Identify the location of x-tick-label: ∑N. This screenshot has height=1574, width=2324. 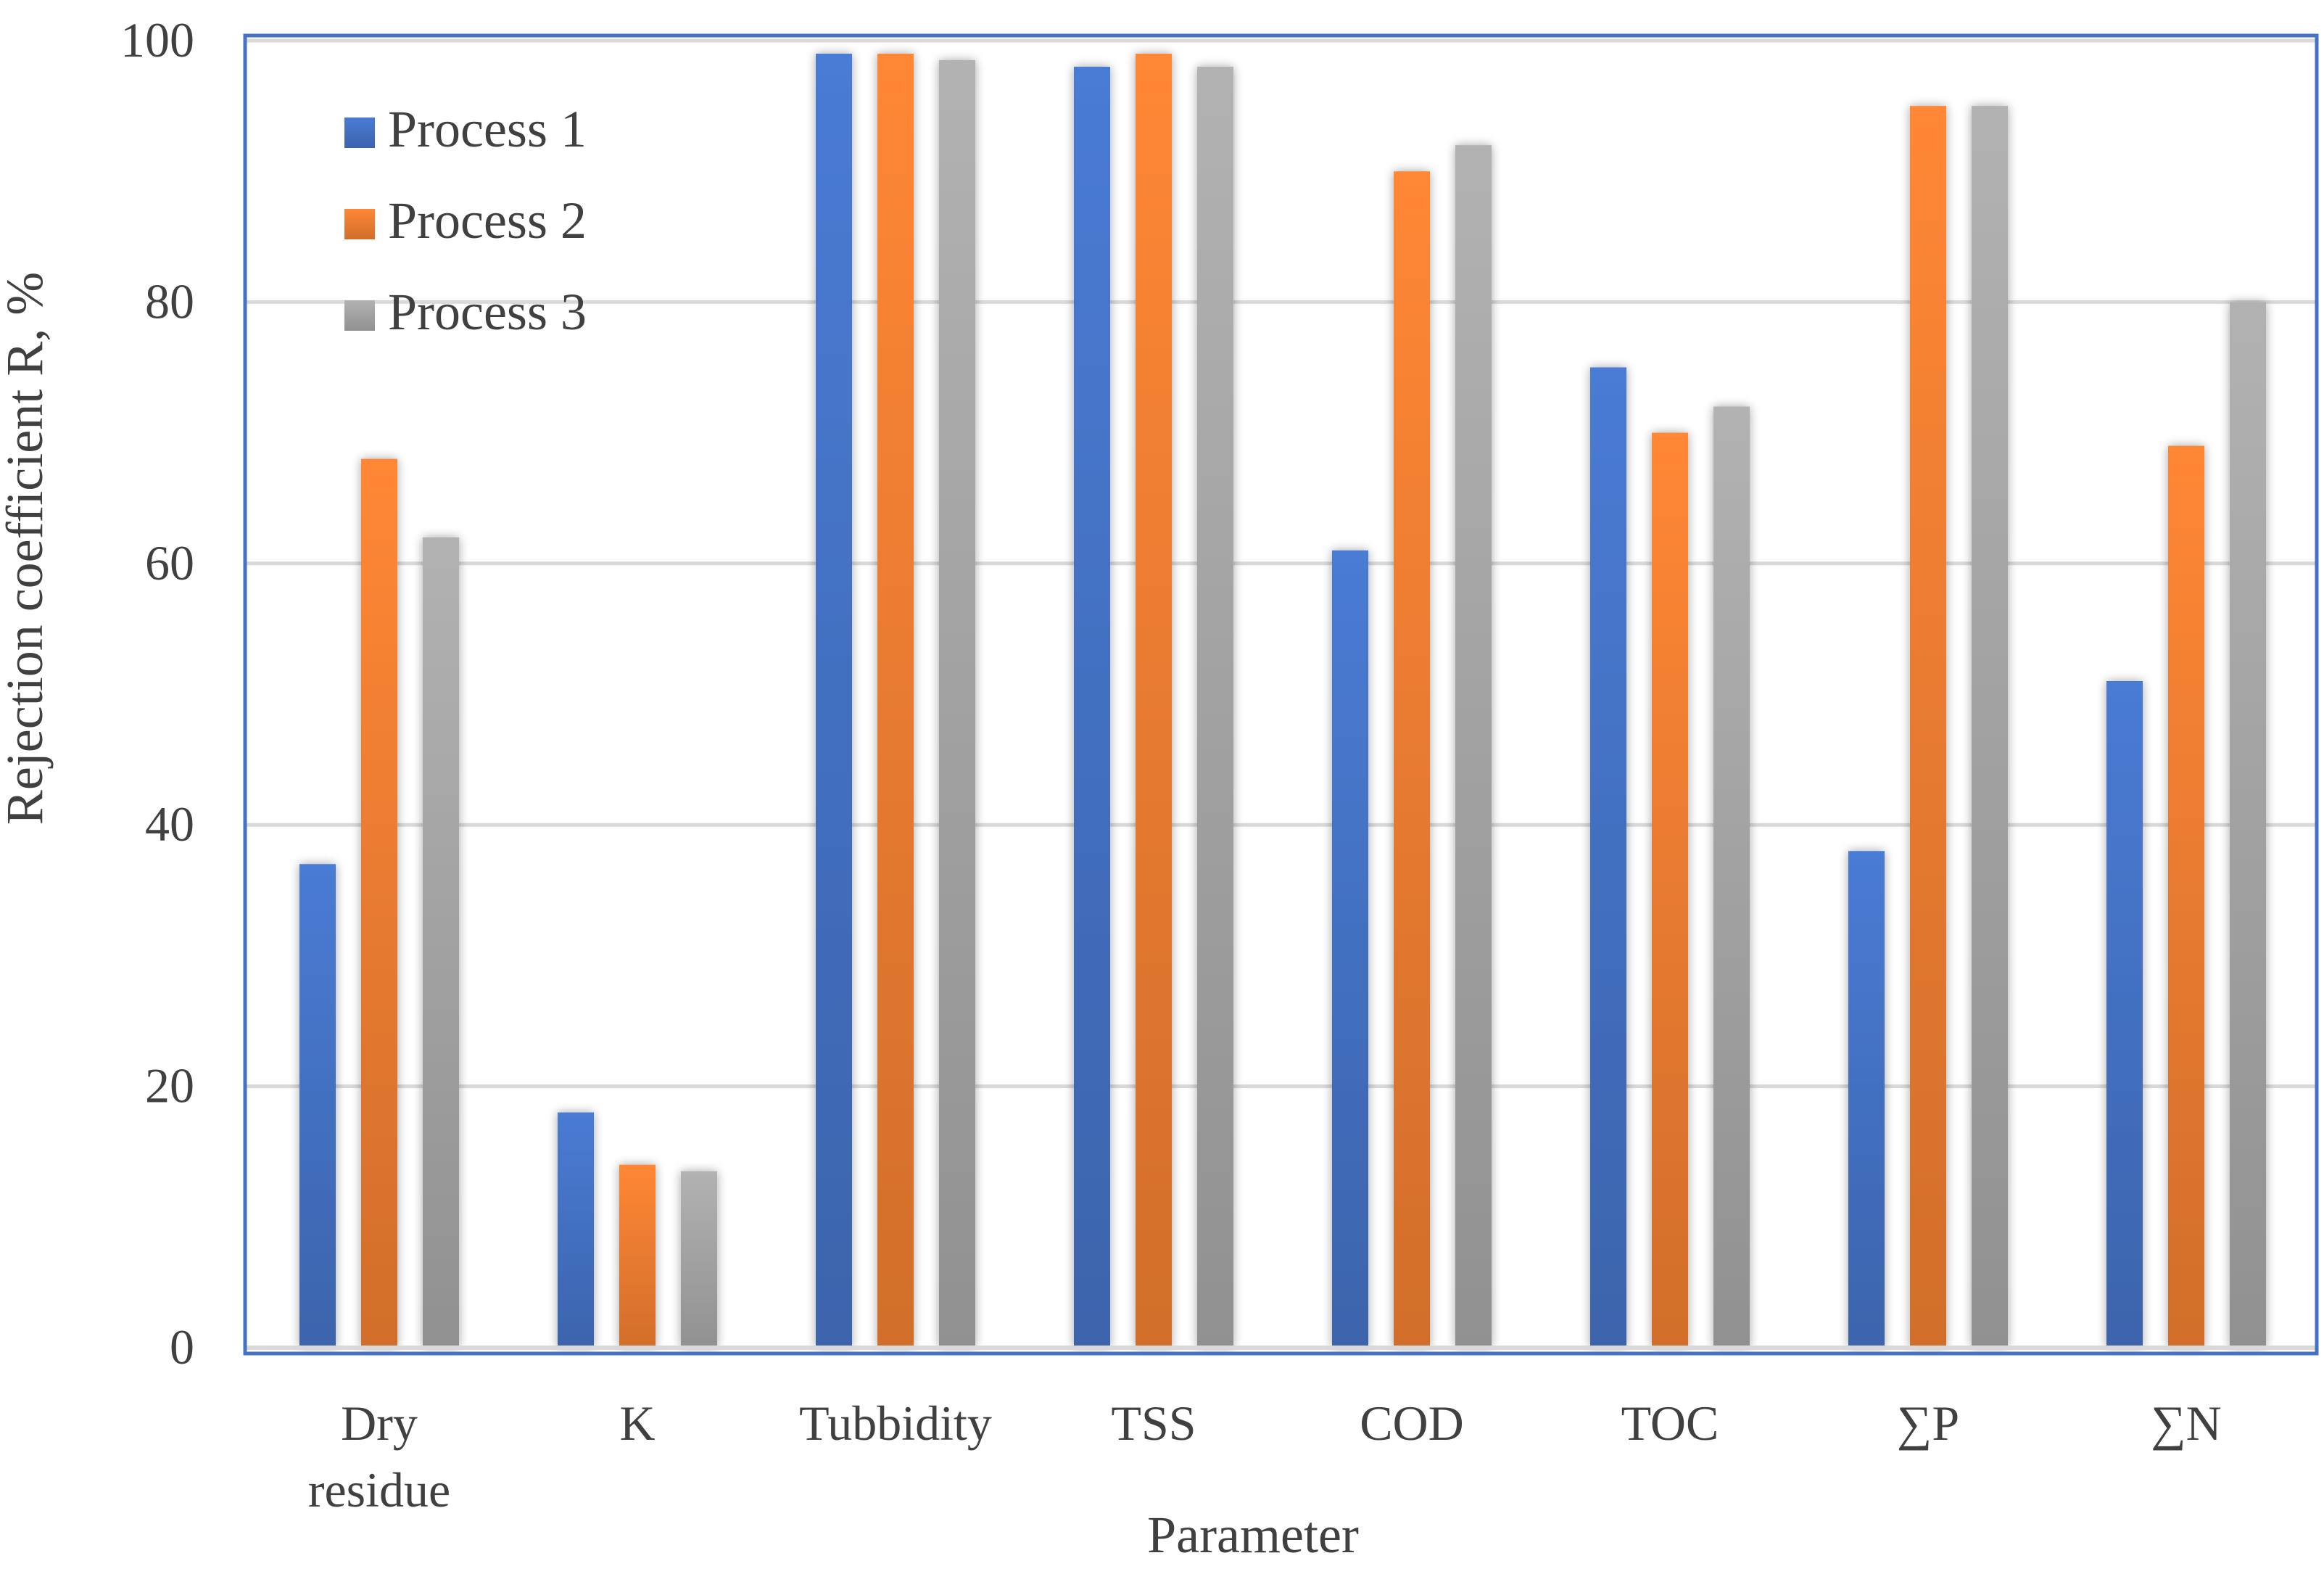
(2186, 1423).